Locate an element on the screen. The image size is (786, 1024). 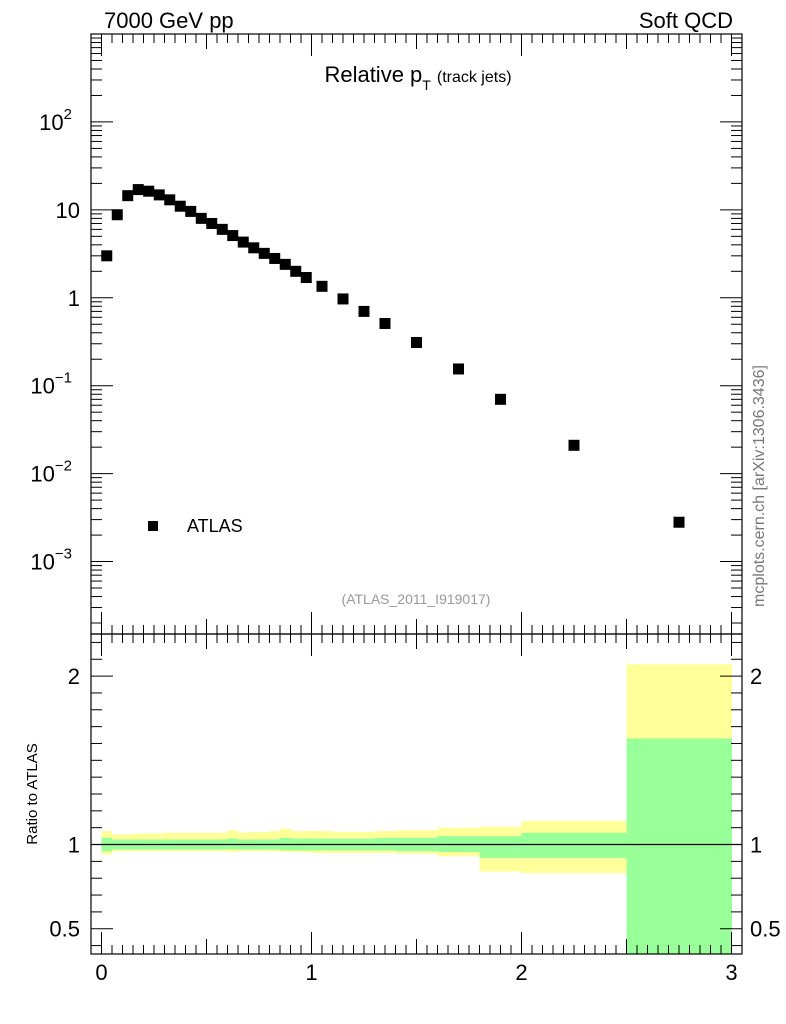
plot-title-sub: T is located at coordinates (426, 85).